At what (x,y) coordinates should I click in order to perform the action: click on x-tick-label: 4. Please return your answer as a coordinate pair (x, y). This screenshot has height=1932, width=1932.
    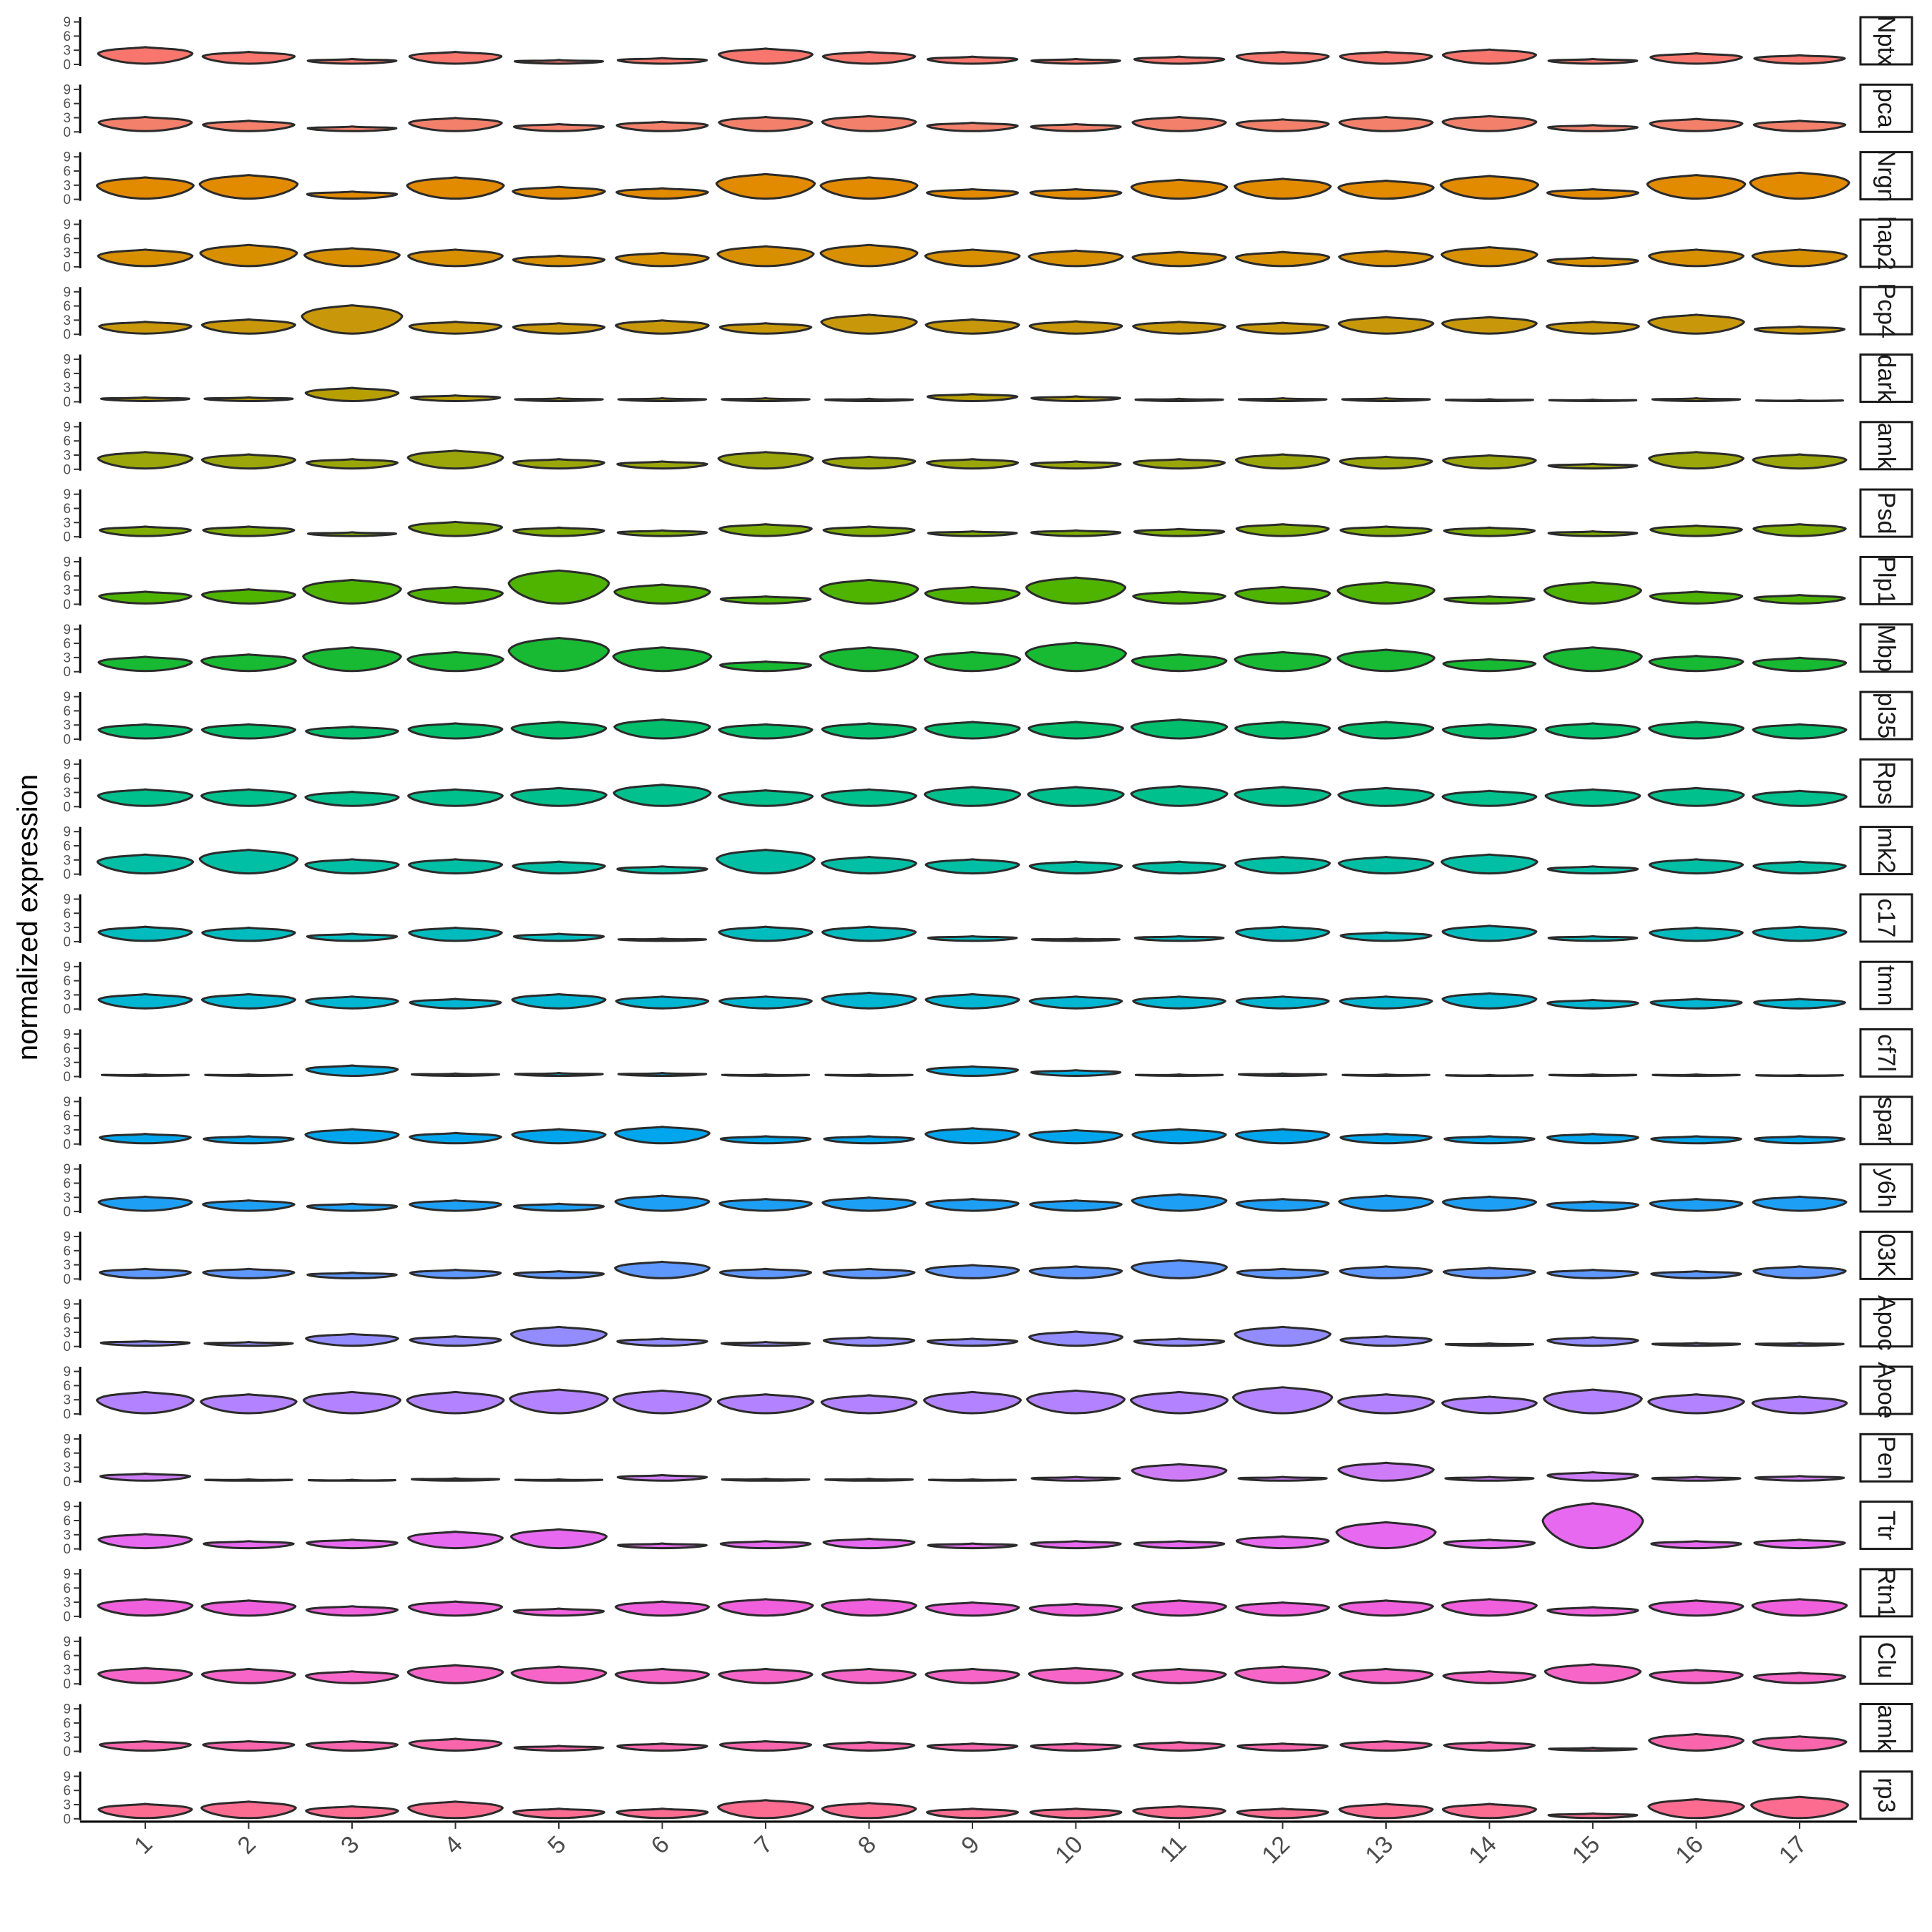
    Looking at the image, I should click on (453, 1844).